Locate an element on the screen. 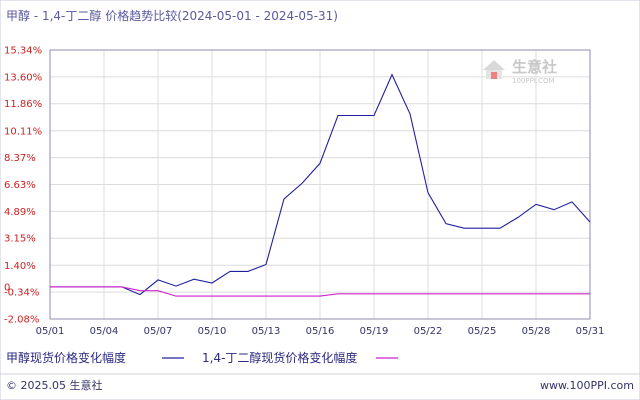  x-tick-label: 05/31 is located at coordinates (590, 331).